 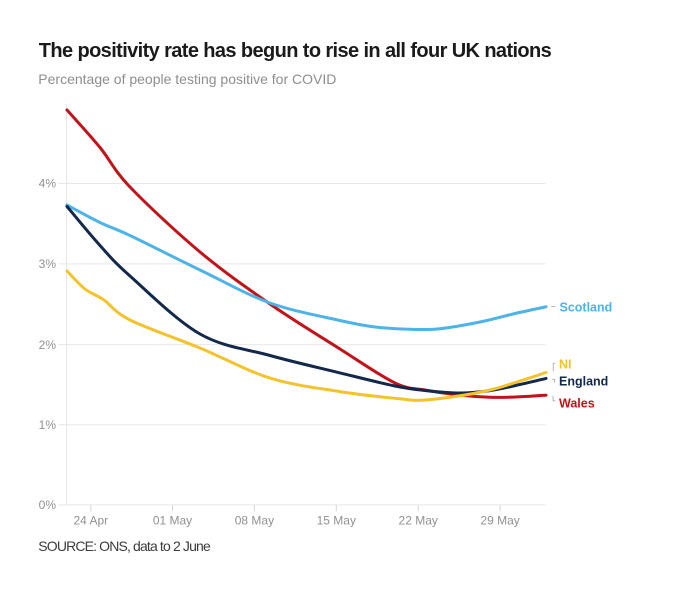 What do you see at coordinates (48, 425) in the screenshot?
I see `svg-text: 1%` at bounding box center [48, 425].